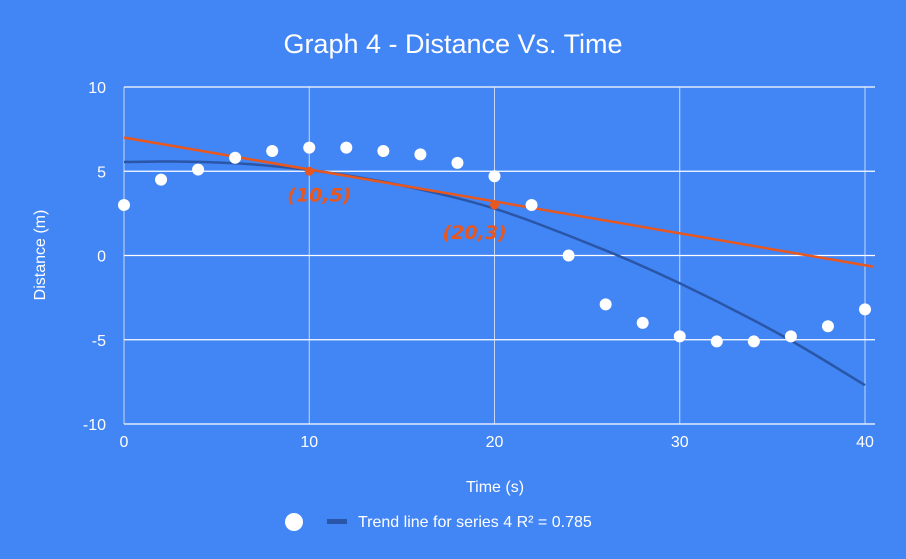  I want to click on y-tick-label: 10, so click(97, 88).